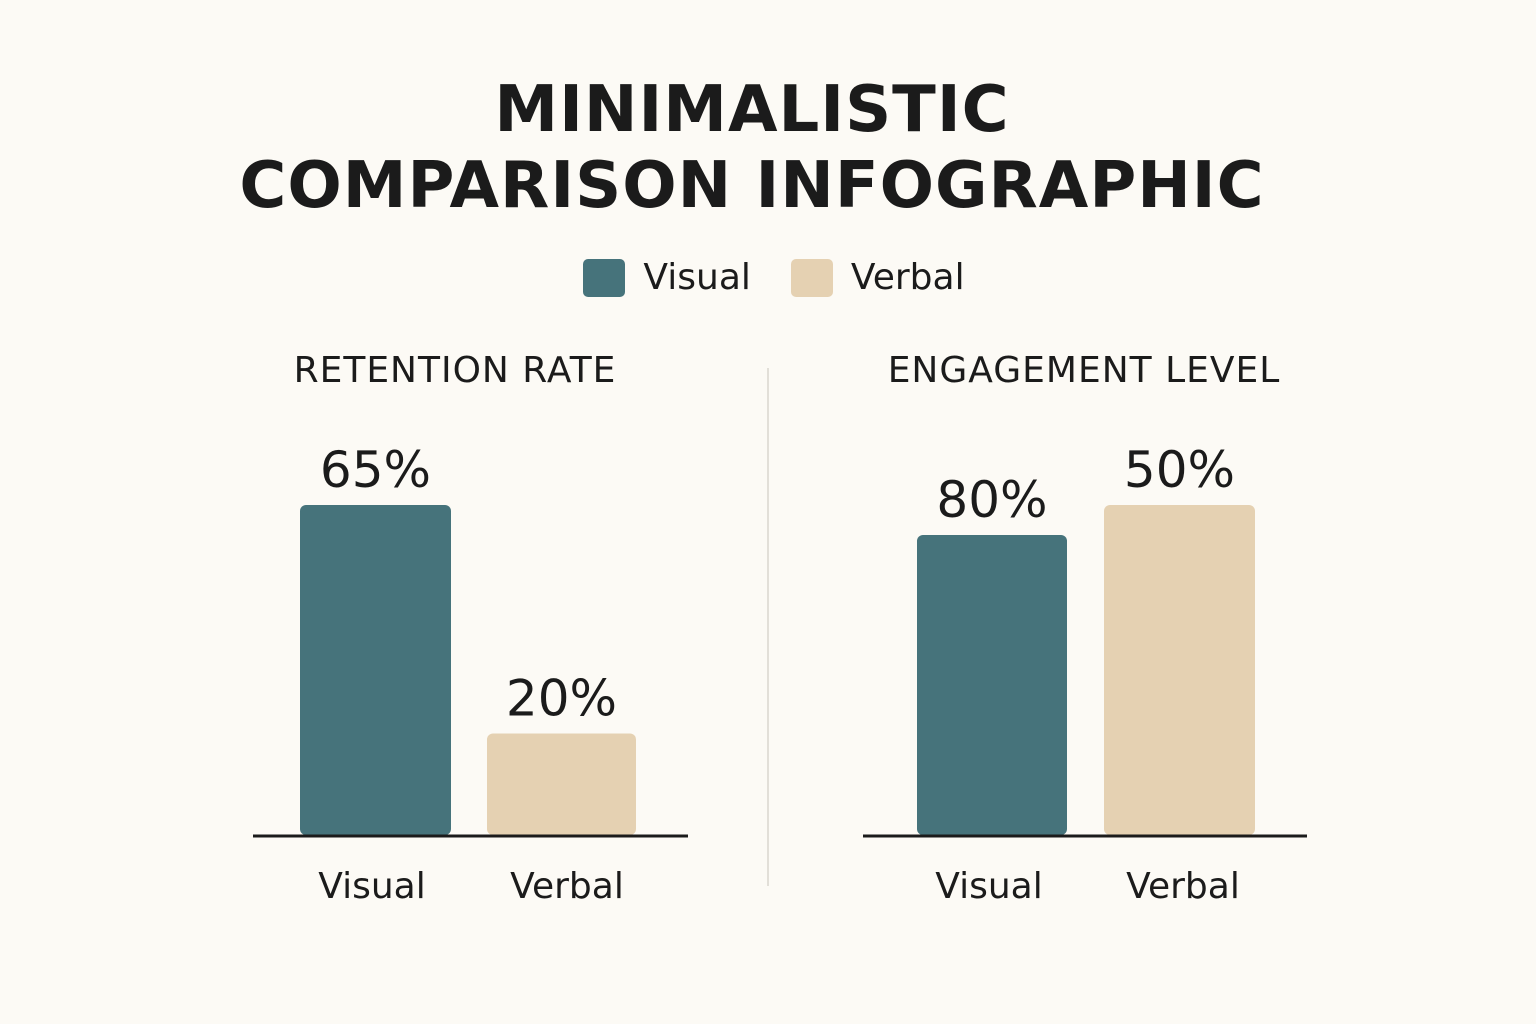  I want to click on chart-title-retention: RETENTION RATE, so click(455, 370).